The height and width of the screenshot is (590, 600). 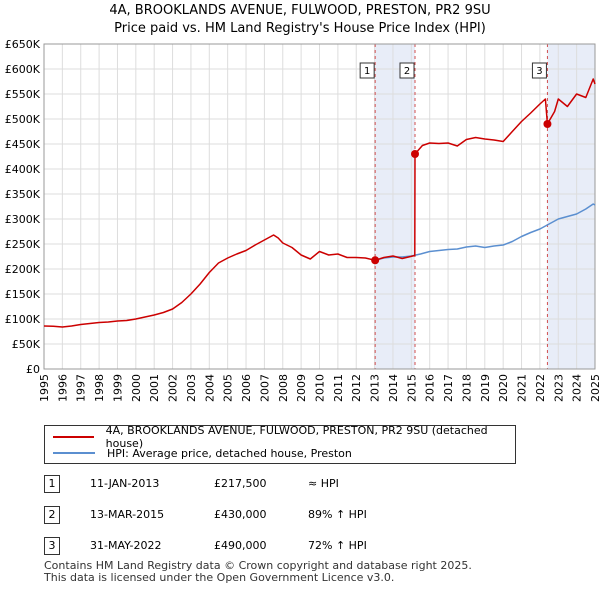 What do you see at coordinates (99, 388) in the screenshot?
I see `x-tick-label: 1998` at bounding box center [99, 388].